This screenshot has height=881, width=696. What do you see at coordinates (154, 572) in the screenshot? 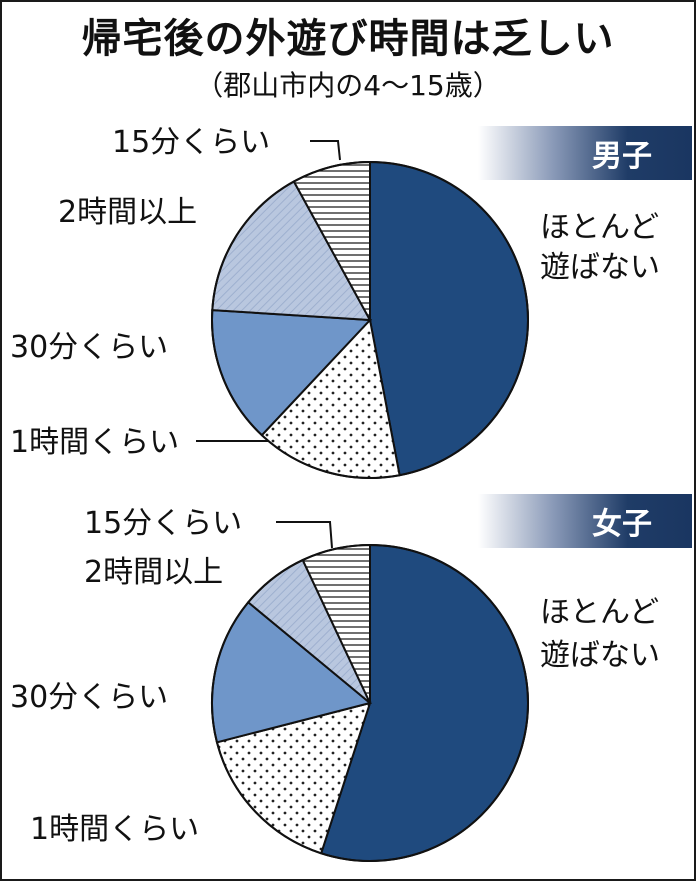
I see `girls-label-2hours: 2時間以上` at bounding box center [154, 572].